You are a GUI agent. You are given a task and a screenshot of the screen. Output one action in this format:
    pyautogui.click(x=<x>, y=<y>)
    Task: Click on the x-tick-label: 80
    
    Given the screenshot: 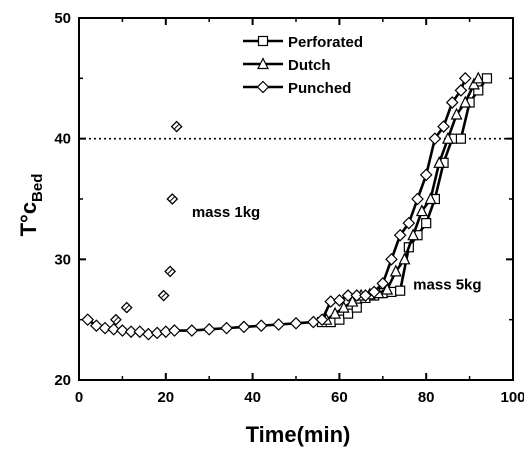 What is the action you would take?
    pyautogui.click(x=426, y=397)
    